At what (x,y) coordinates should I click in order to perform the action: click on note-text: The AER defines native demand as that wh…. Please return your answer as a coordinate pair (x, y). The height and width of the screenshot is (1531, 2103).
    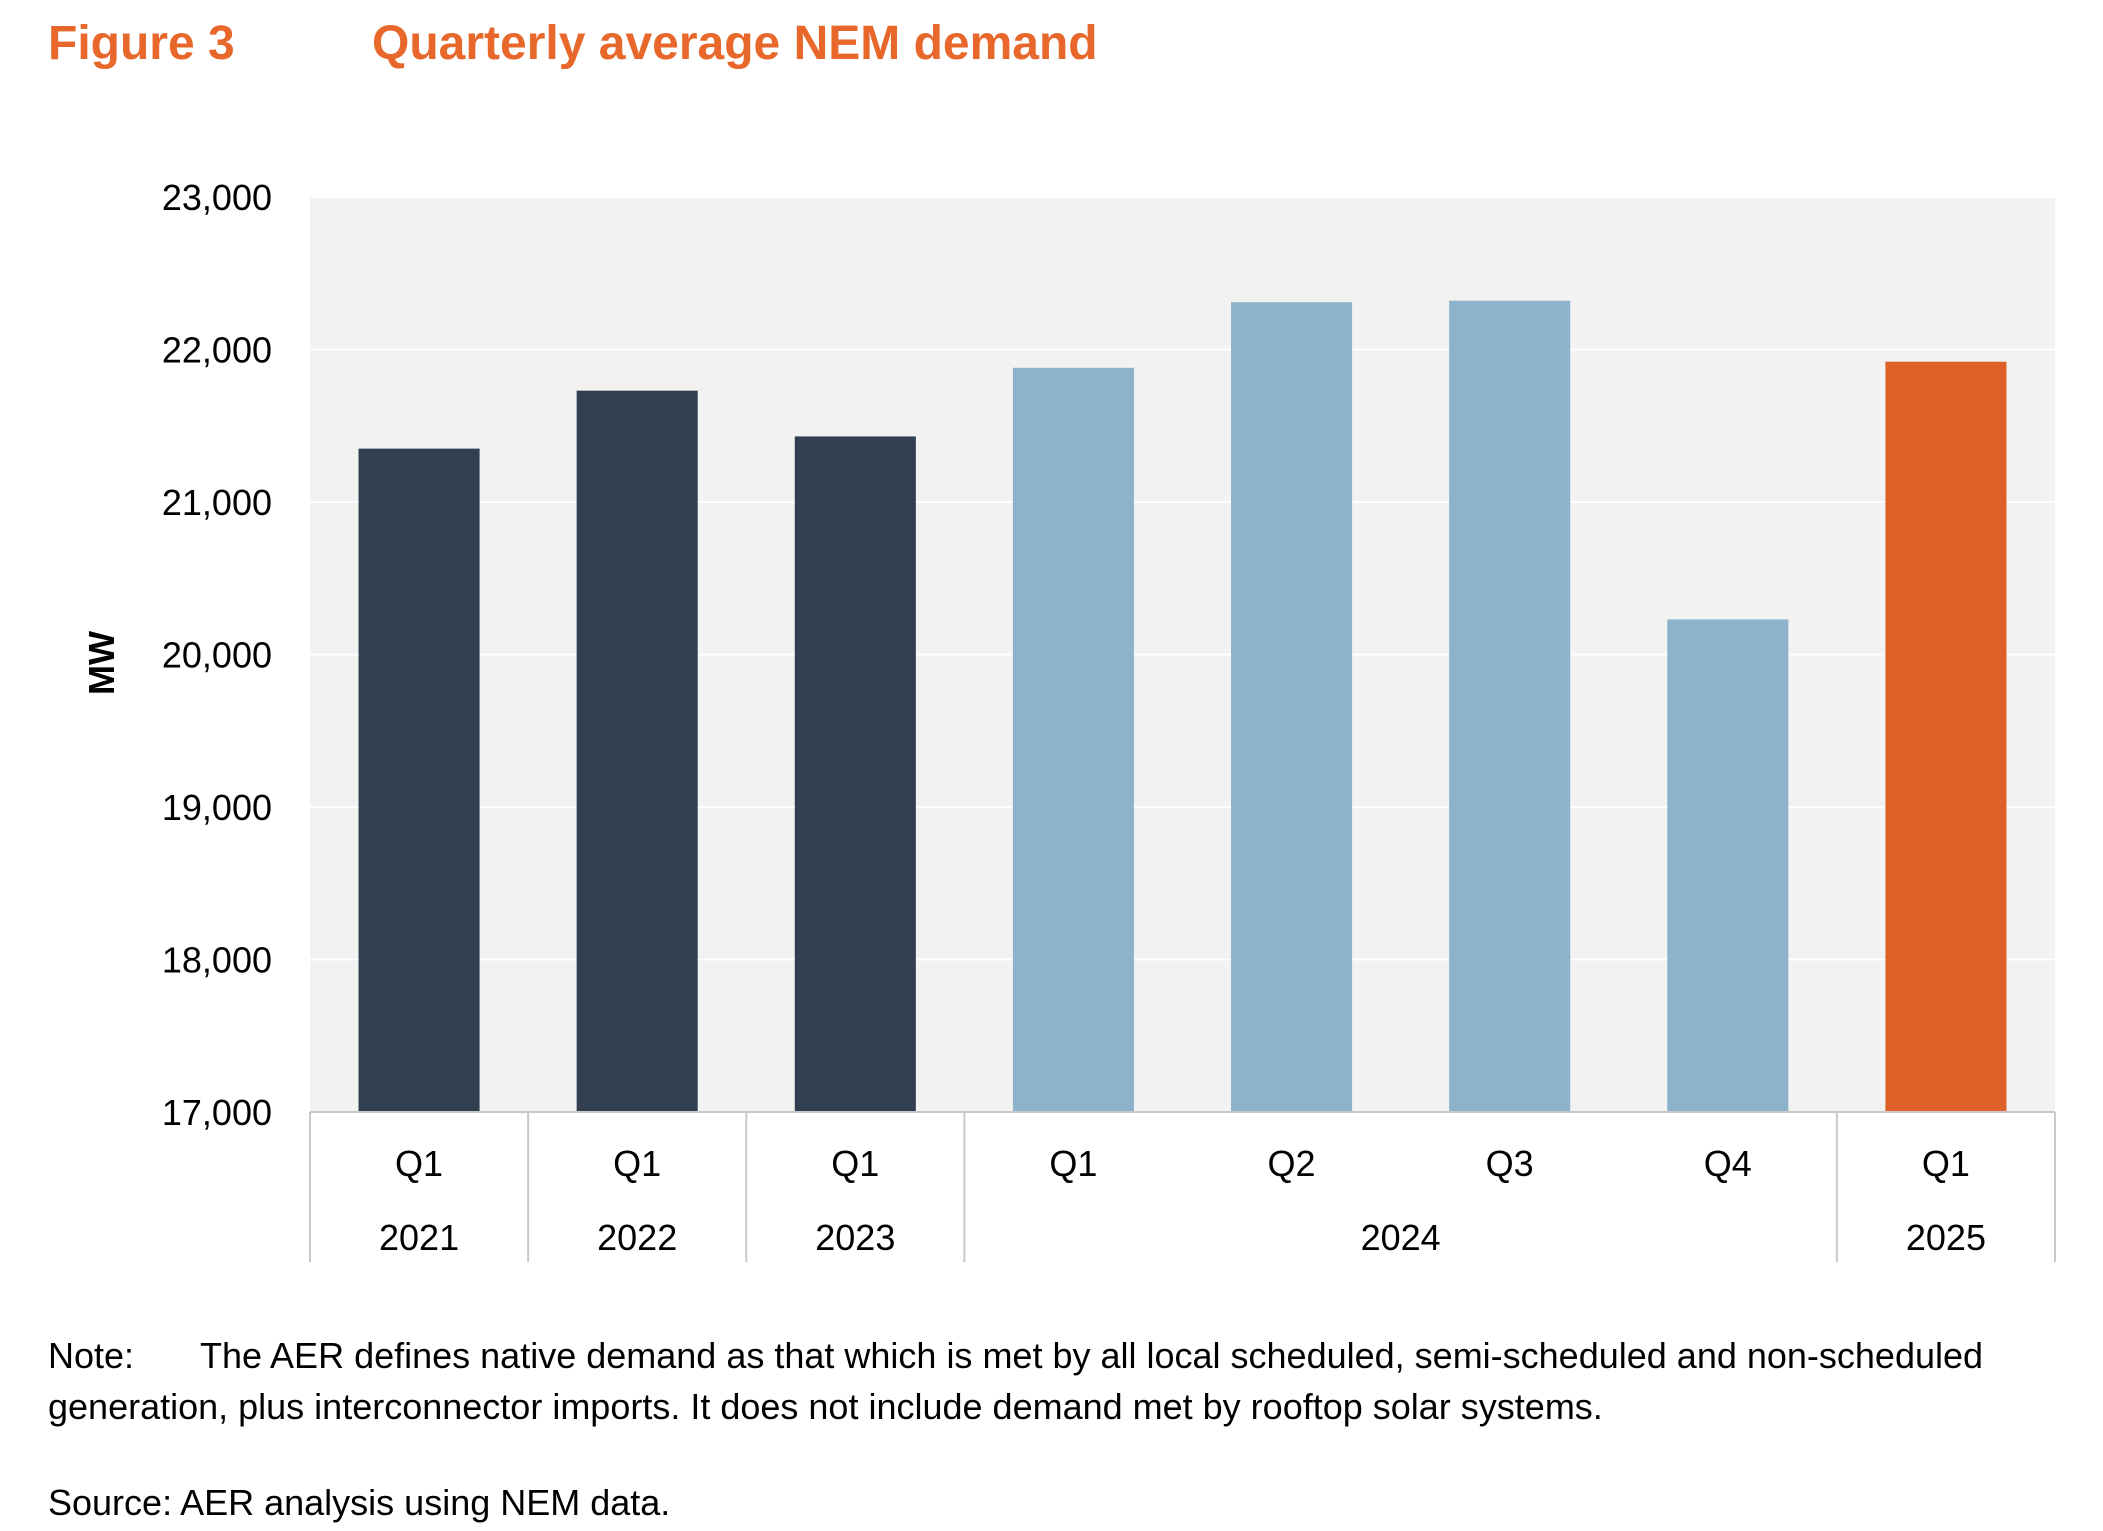
    Looking at the image, I should click on (1016, 1381).